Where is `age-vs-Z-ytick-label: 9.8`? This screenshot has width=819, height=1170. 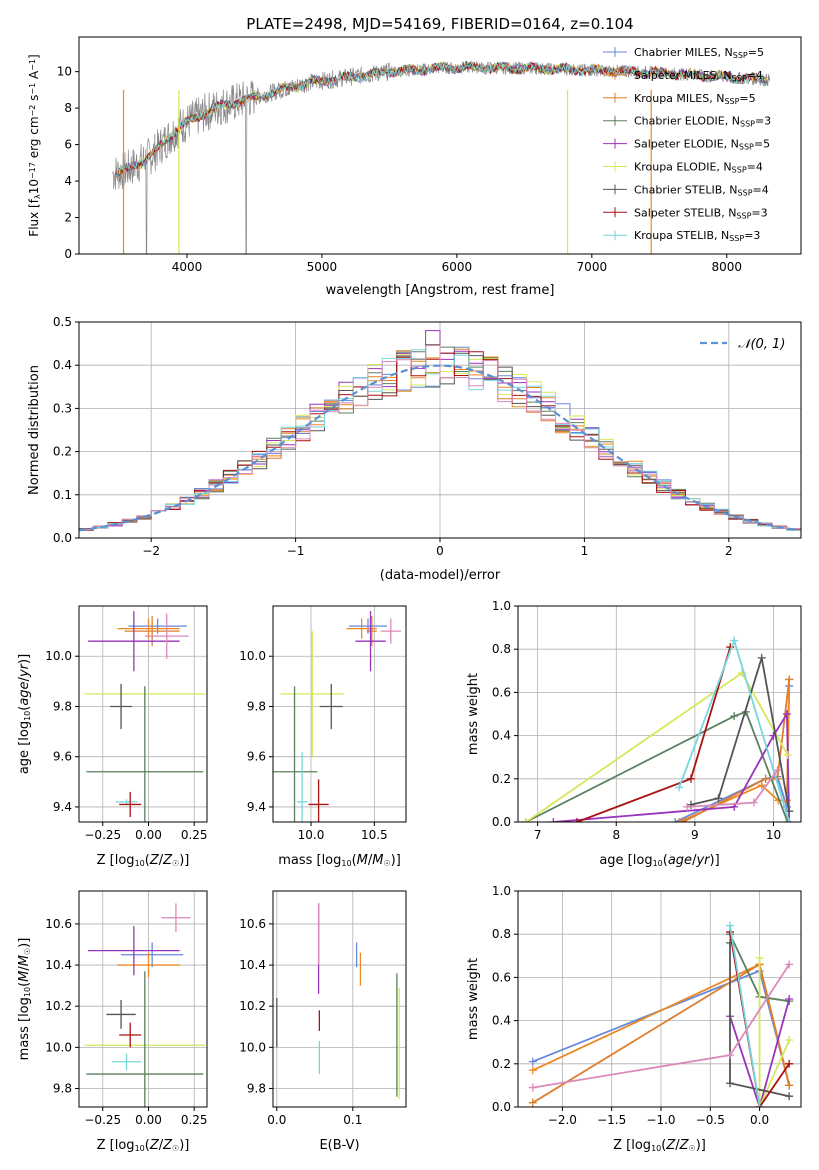 age-vs-Z-ytick-label: 9.8 is located at coordinates (62, 706).